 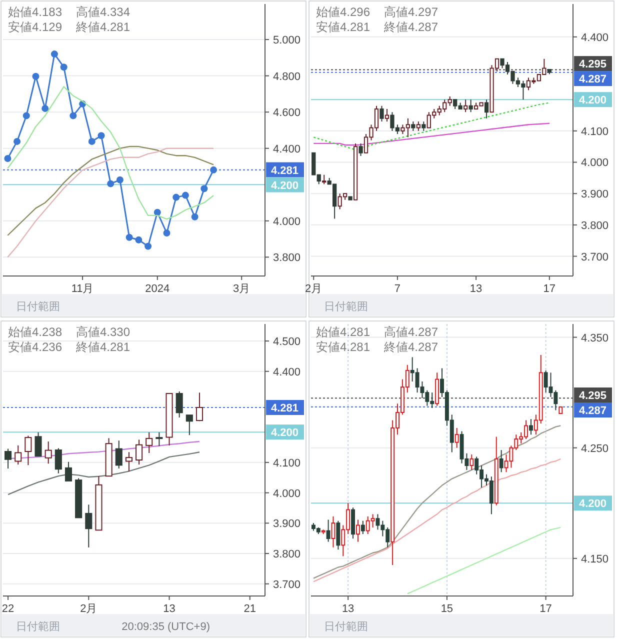 I want to click on annotation: 始値4.296, so click(x=343, y=12).